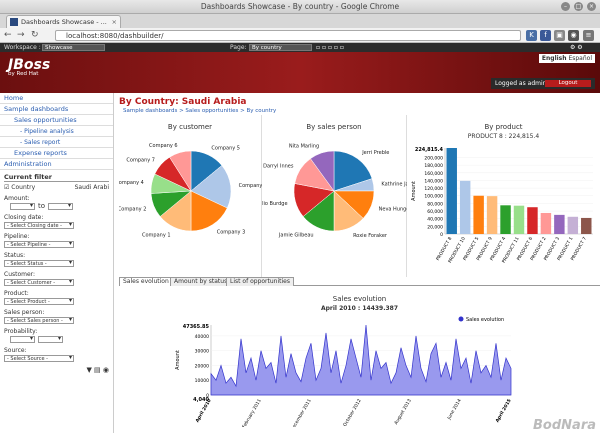 The image size is (600, 433). Describe the element at coordinates (114, 22) in the screenshot. I see `tab-close-icon: ×` at that location.